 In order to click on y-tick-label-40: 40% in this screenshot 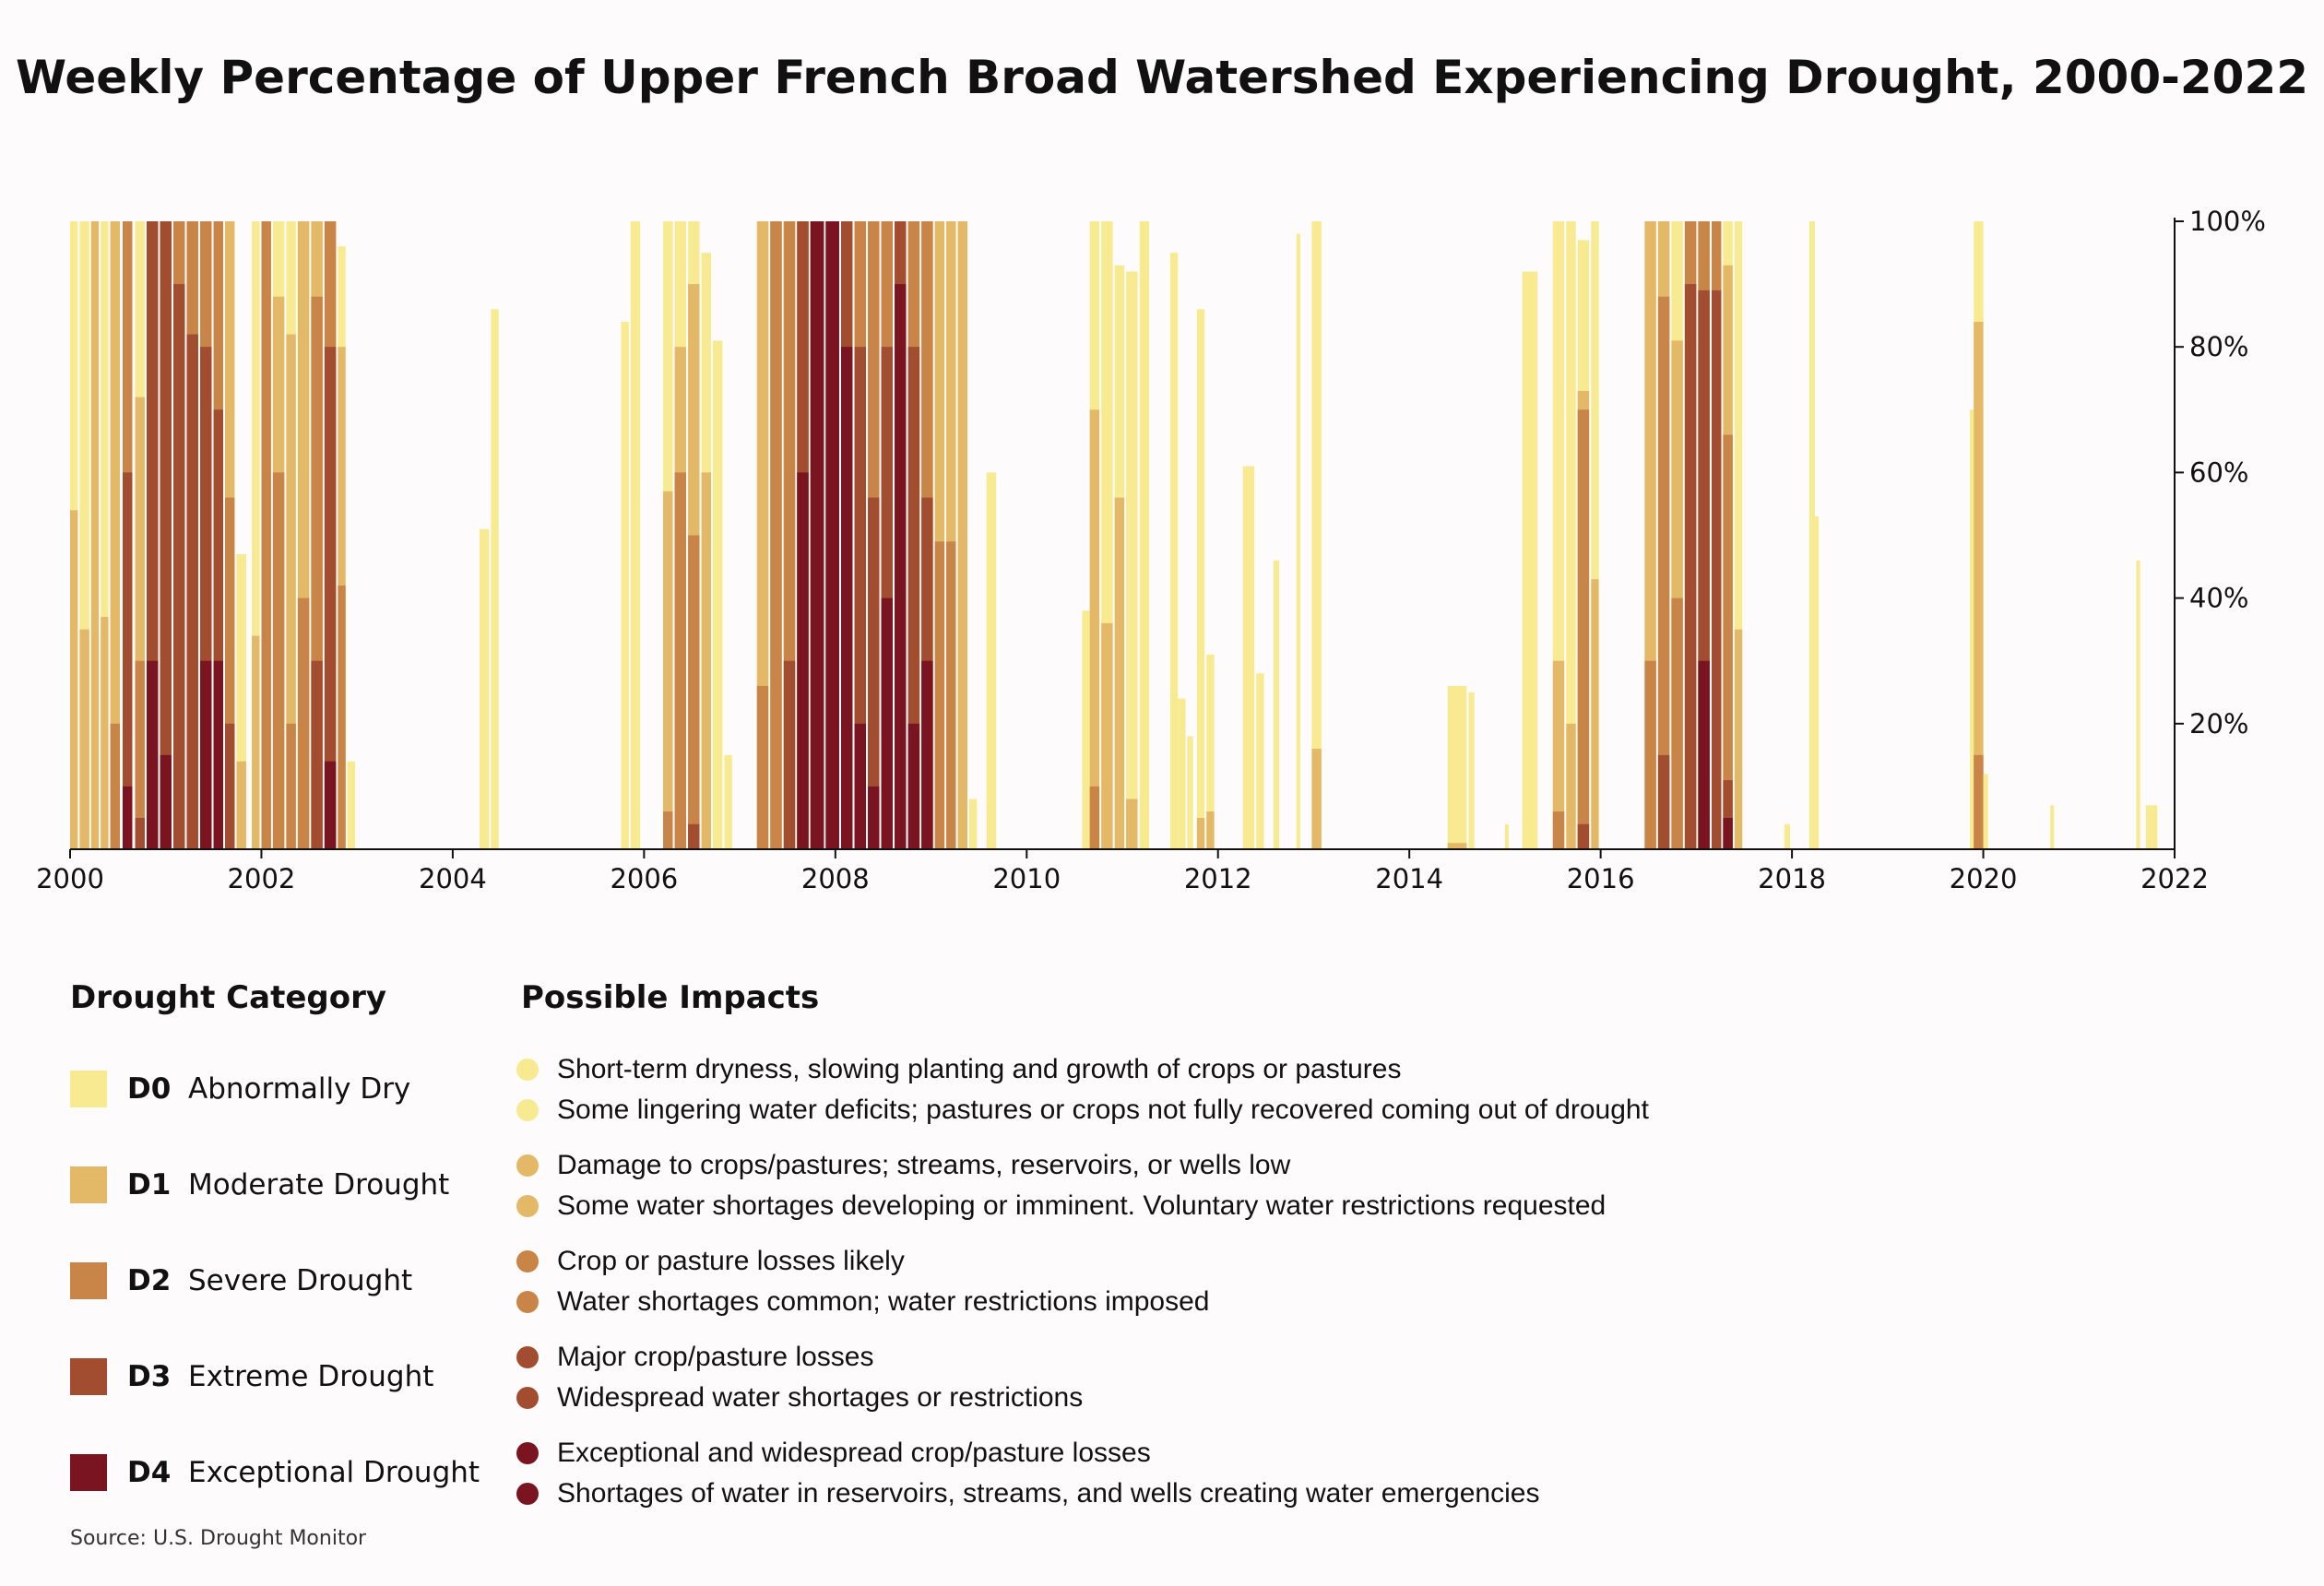, I will do `click(2218, 598)`.